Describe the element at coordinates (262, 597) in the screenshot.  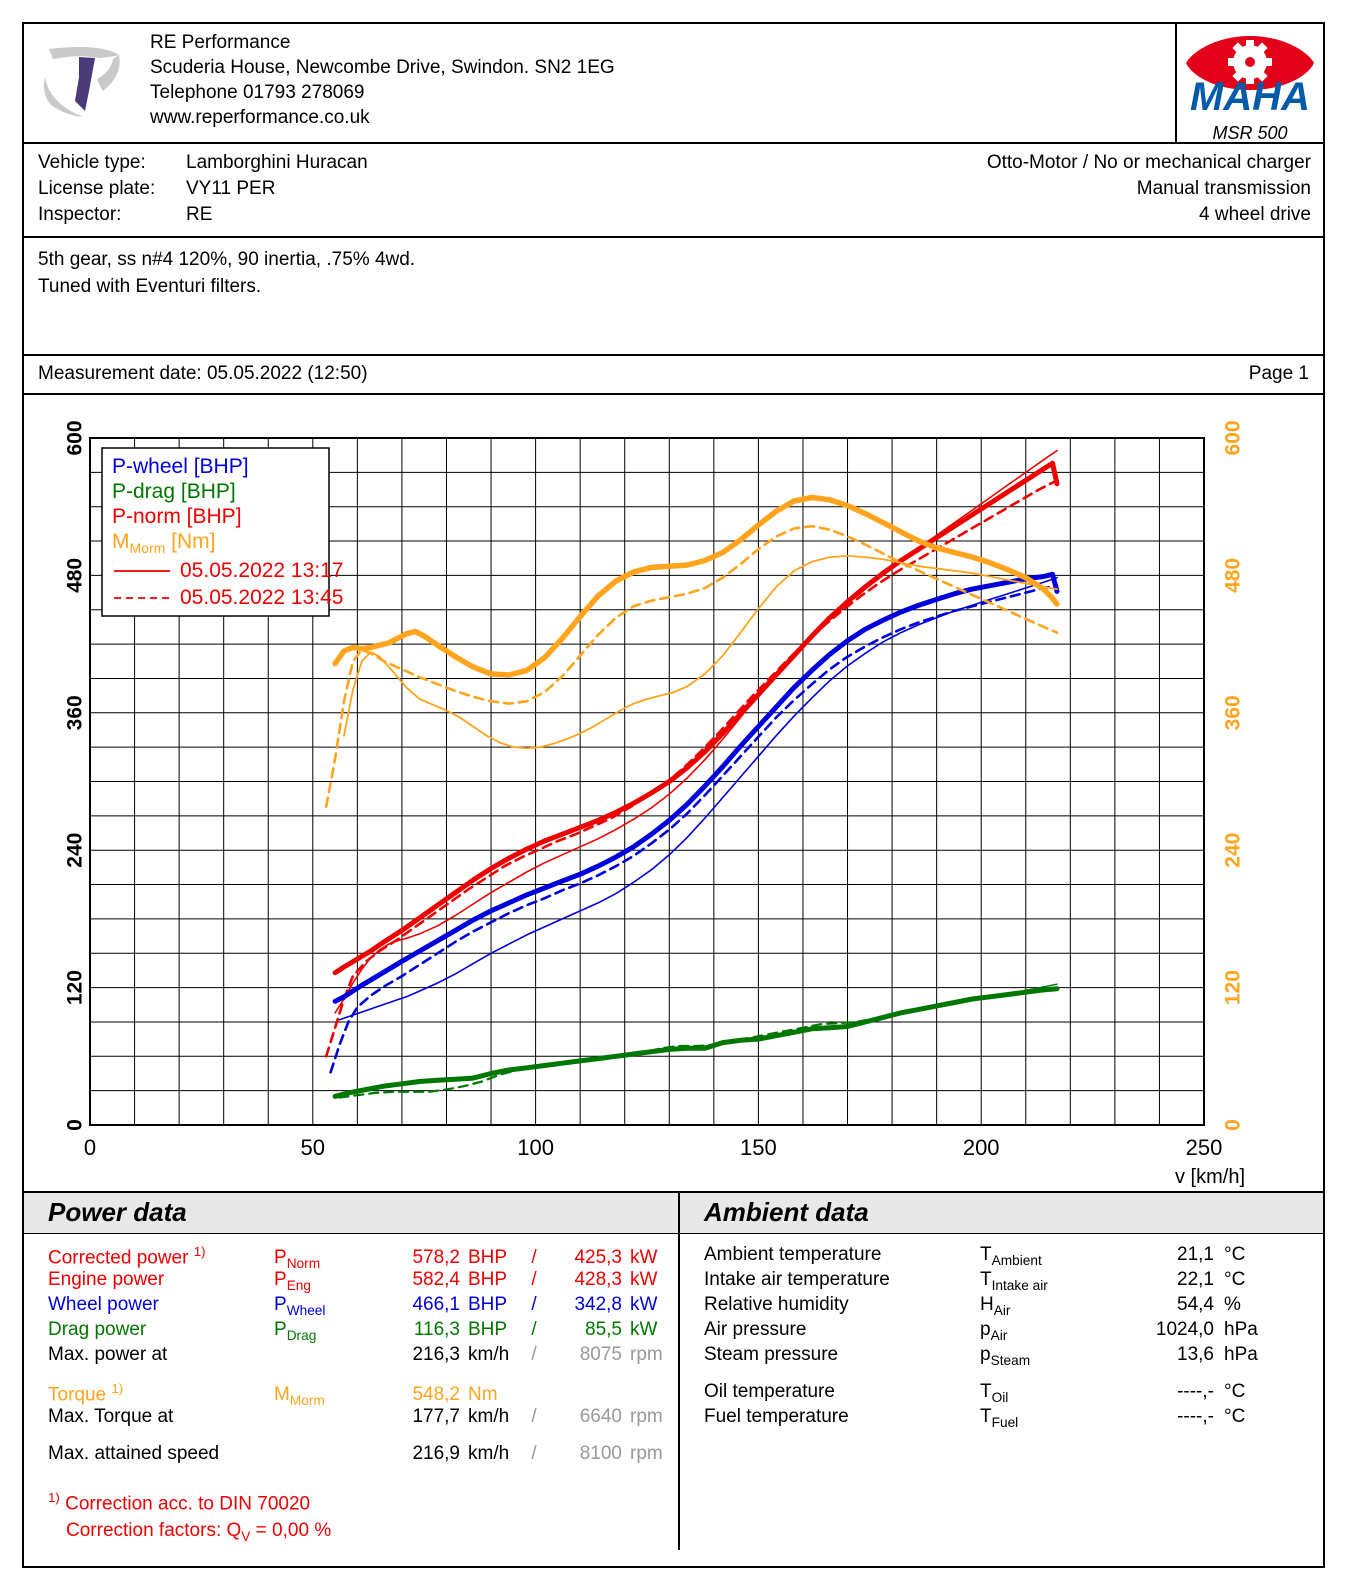
I see `legend-run-label: 05.05.2022 13:45` at that location.